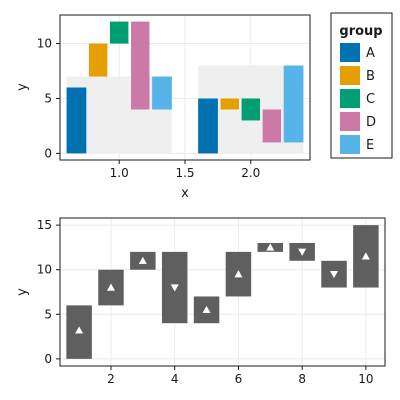 The height and width of the screenshot is (400, 400). I want to click on bottom-y-ticks: 0 5 10 15, so click(48, 292).